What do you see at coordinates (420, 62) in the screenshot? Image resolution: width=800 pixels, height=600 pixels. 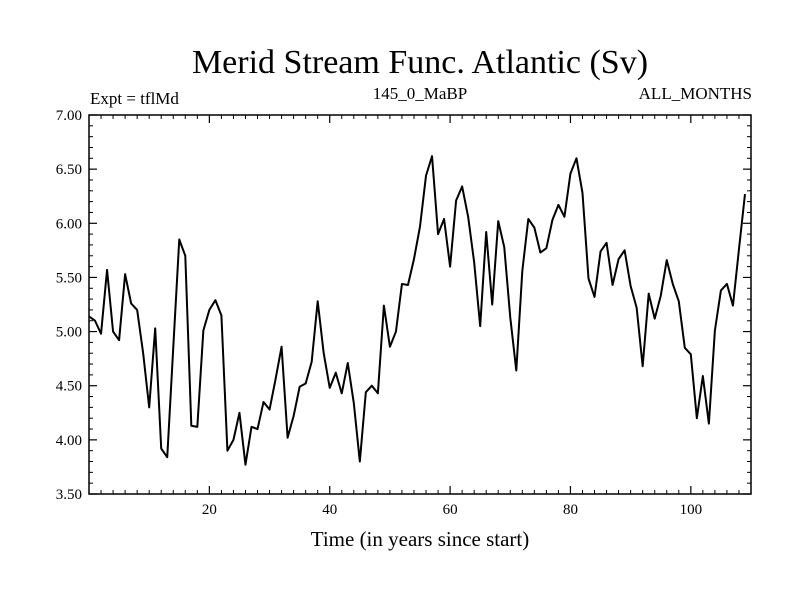 I see `chart-title: Merid Stream Func. Atlantic (Sv)` at bounding box center [420, 62].